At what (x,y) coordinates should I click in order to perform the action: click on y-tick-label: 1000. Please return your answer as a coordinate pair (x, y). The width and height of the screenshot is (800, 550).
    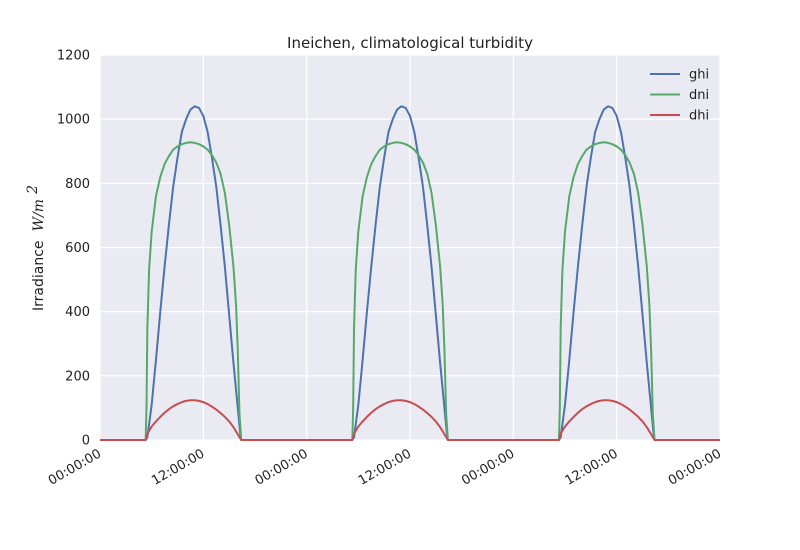
    Looking at the image, I should click on (73, 120).